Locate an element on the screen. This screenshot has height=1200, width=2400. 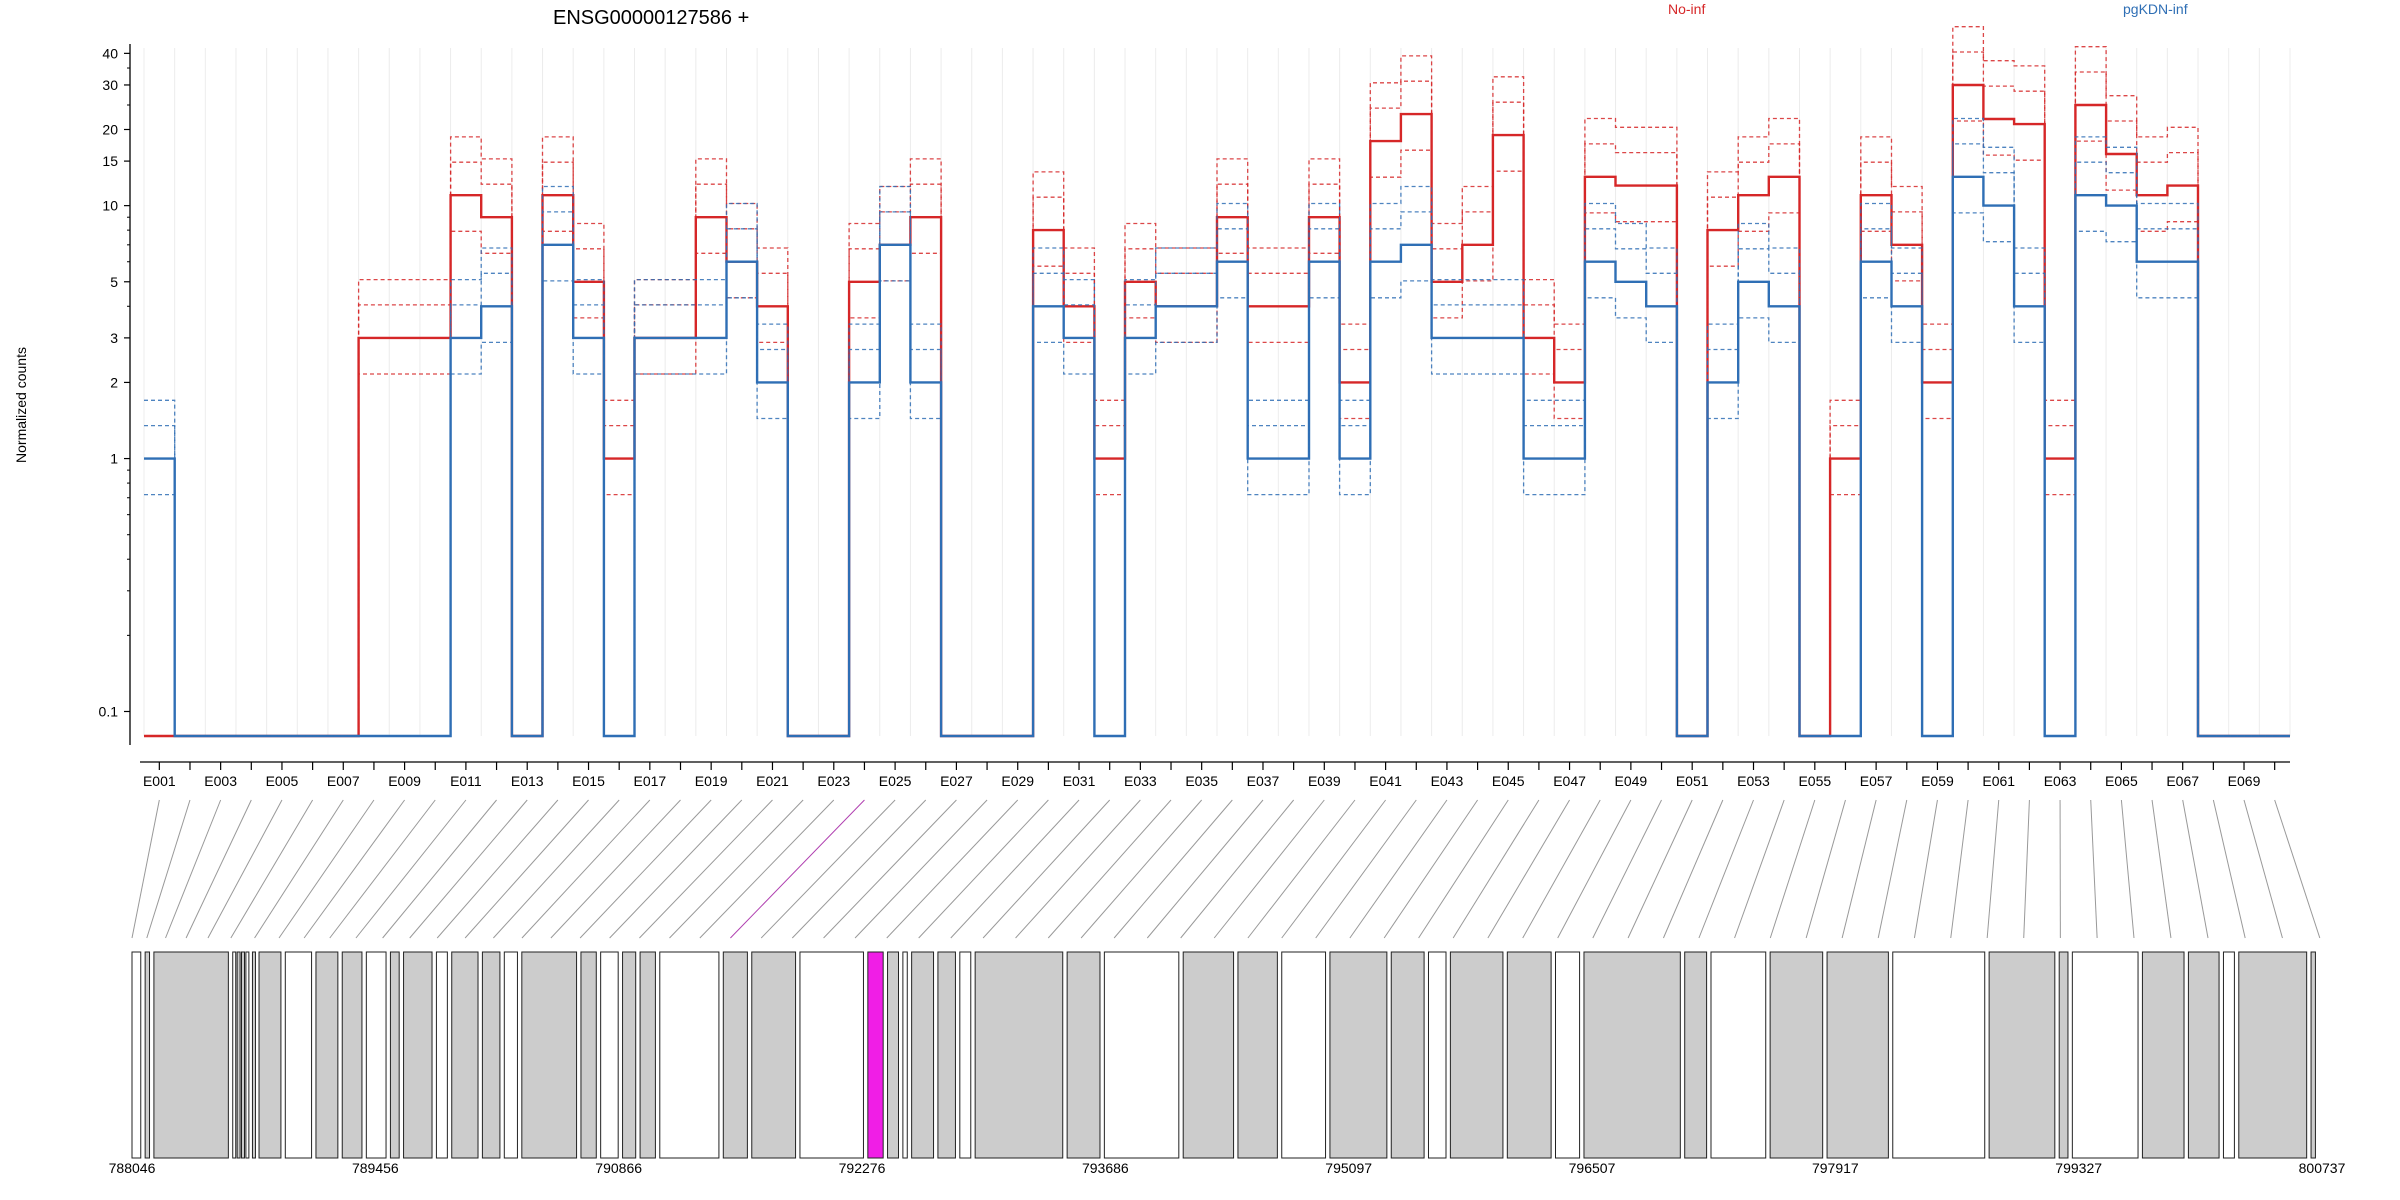
genomic-tick-label: 788046 is located at coordinates (132, 1168).